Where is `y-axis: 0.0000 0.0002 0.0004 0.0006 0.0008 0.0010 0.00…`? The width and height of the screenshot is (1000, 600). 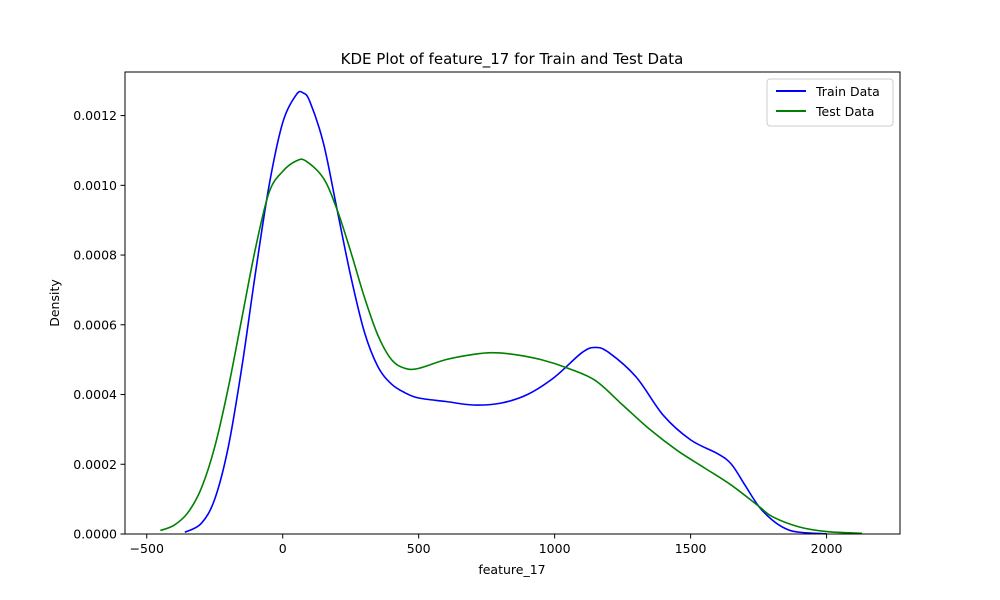
y-axis: 0.0000 0.0002 0.0004 0.0006 0.0008 0.0010 0.00… is located at coordinates (99, 324).